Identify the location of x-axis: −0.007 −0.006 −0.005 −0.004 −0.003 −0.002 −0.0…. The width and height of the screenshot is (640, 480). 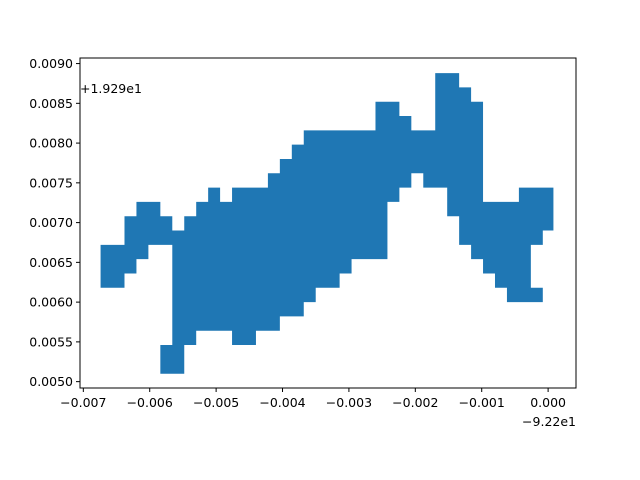
(313, 399).